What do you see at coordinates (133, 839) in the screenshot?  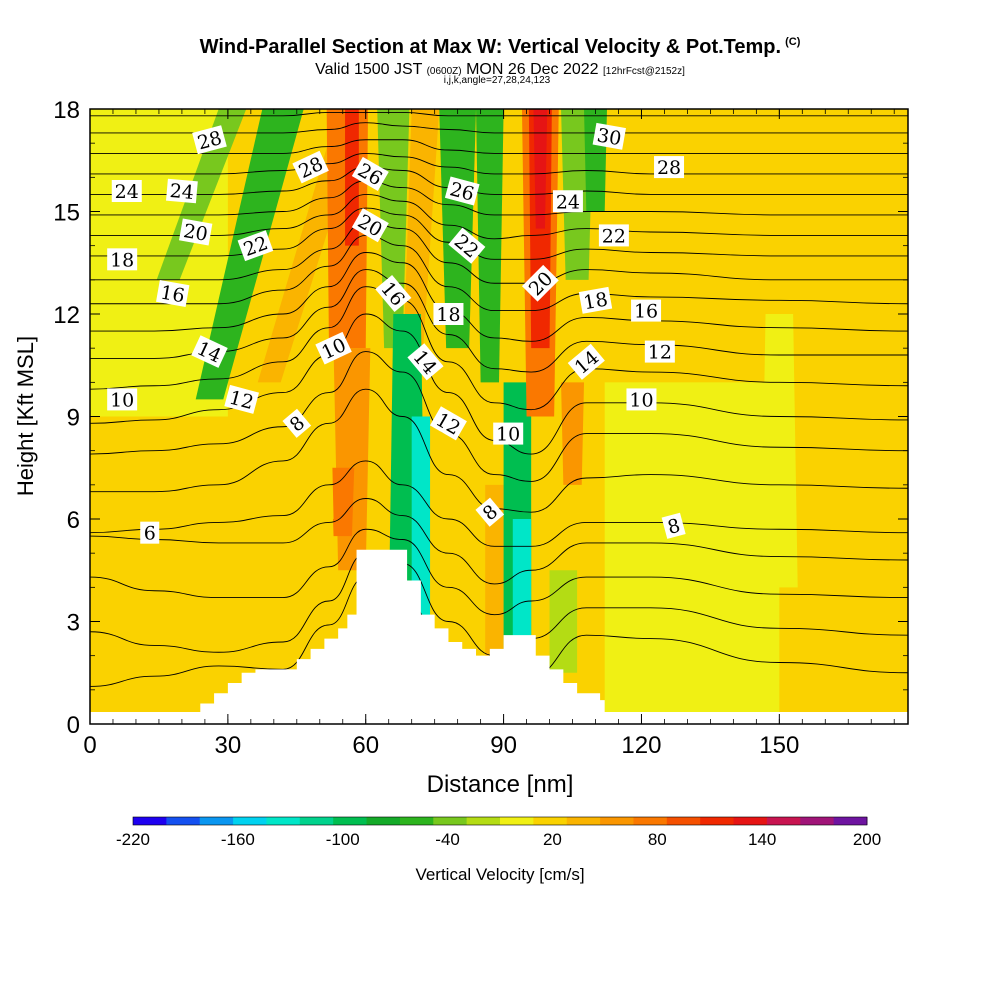 I see `colorbar-tick-label: -220` at bounding box center [133, 839].